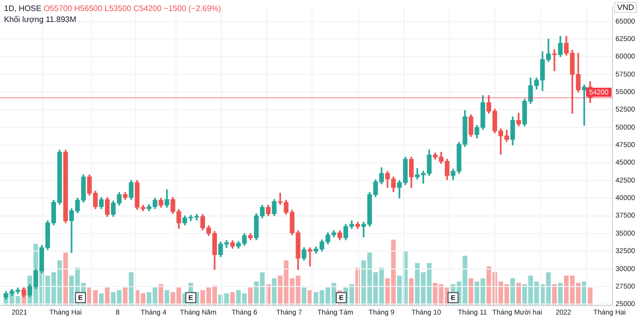 Image resolution: width=640 pixels, height=320 pixels. I want to click on annotation: O55700 H56500 L53500 C54200 −1500 (−2.69%), so click(133, 8).